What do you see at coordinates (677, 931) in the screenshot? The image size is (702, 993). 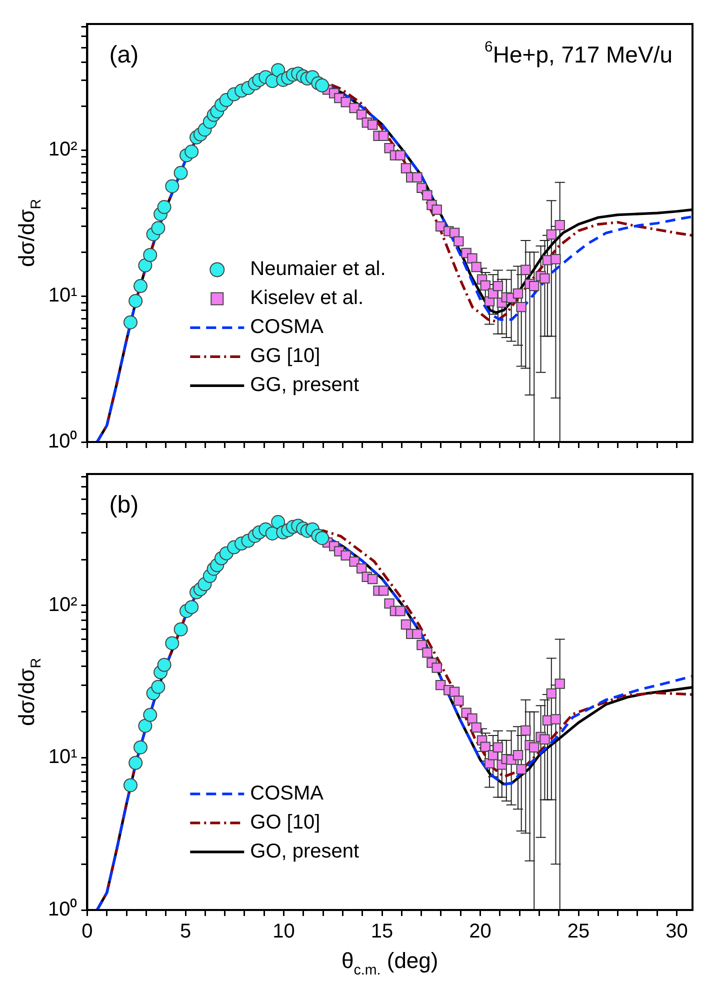 I see `x-tick-label: 30` at bounding box center [677, 931].